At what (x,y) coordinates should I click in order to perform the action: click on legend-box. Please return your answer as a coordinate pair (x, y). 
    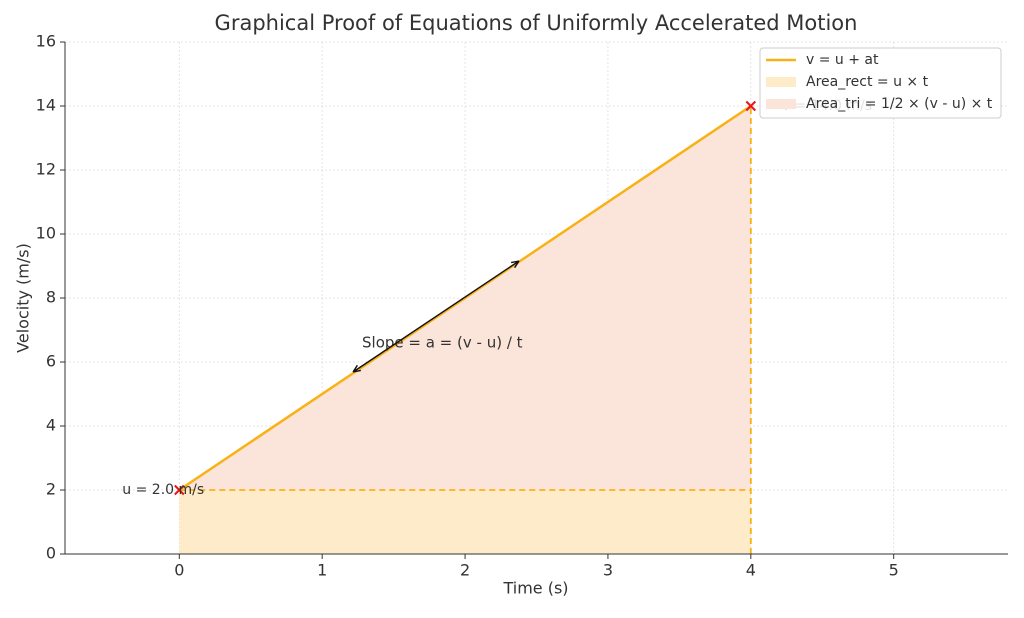
    Looking at the image, I should click on (880, 83).